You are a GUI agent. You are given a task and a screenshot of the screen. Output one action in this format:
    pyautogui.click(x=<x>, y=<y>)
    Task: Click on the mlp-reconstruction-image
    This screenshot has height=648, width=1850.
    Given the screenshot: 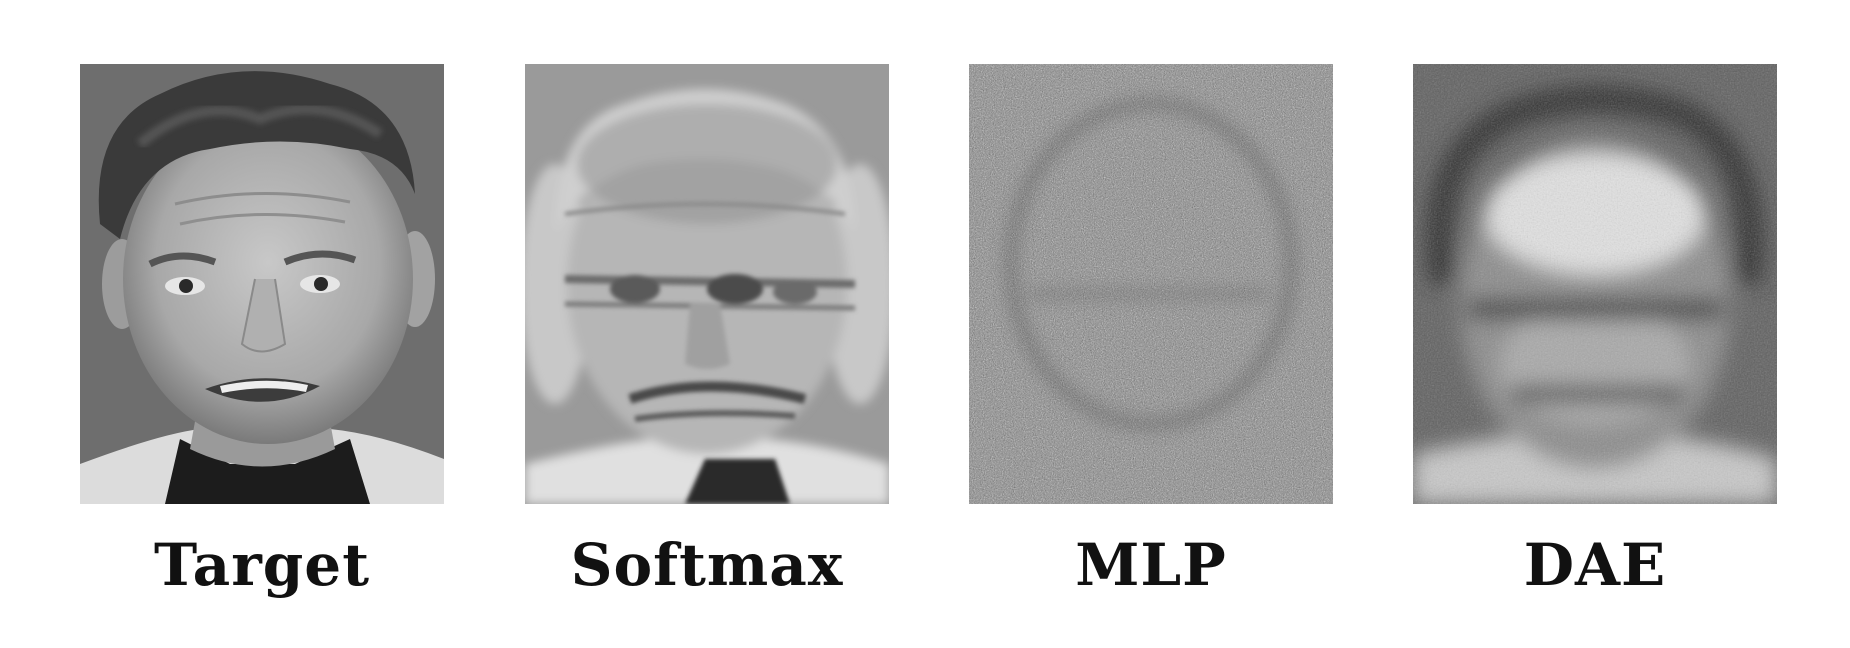 What is the action you would take?
    pyautogui.click(x=1151, y=284)
    